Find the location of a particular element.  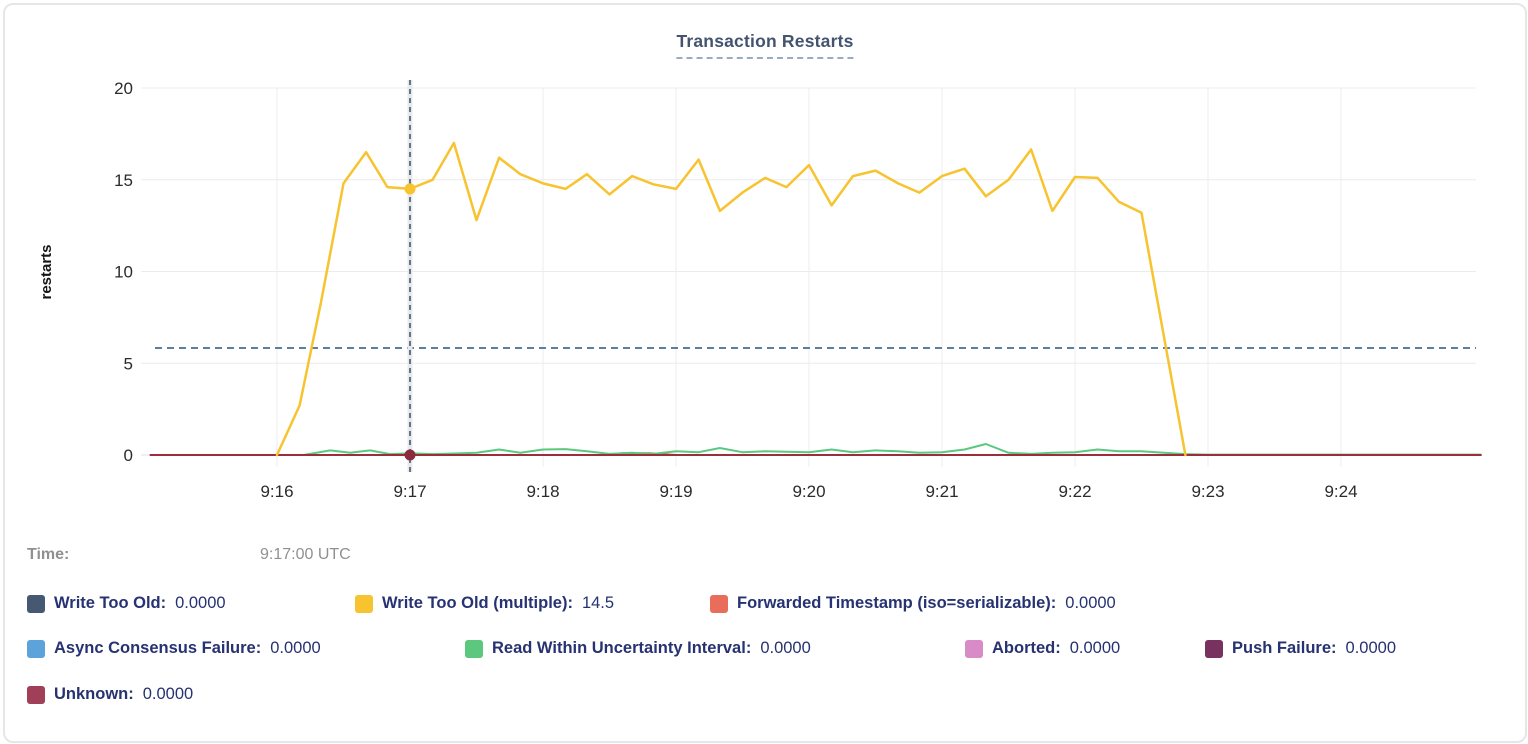

legend-label: Write Too Old: is located at coordinates (110, 603).